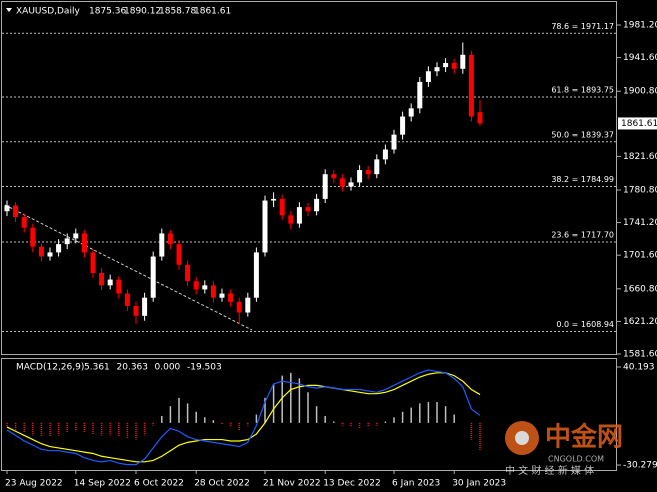 The image size is (657, 492). What do you see at coordinates (640, 289) in the screenshot?
I see `y-tick-label: 1660.80` at bounding box center [640, 289].